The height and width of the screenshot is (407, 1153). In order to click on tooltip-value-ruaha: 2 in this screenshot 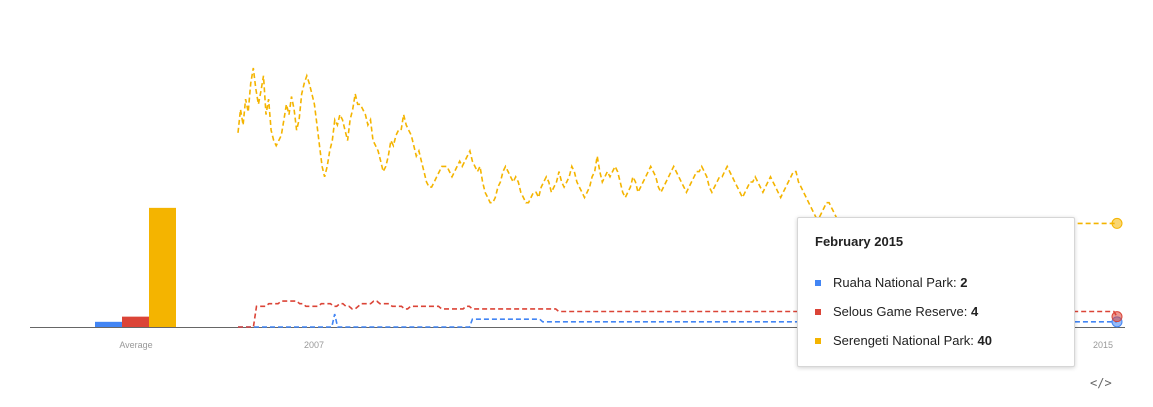, I will do `click(964, 282)`.